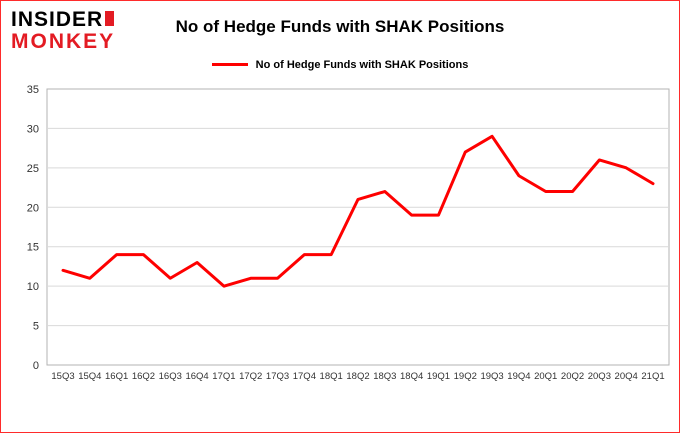  I want to click on chart-legend: No of Hedge Funds with SHAK Positions, so click(340, 65).